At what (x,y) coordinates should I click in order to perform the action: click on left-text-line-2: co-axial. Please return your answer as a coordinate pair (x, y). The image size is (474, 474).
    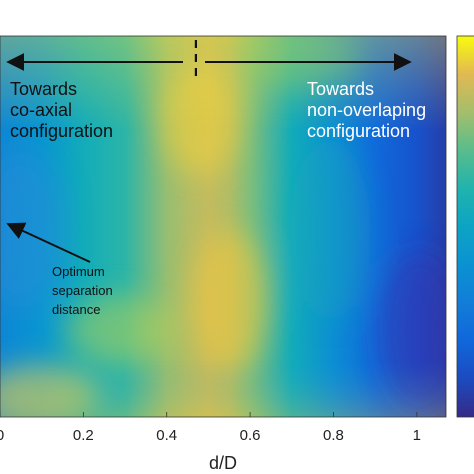
    Looking at the image, I should click on (41, 110).